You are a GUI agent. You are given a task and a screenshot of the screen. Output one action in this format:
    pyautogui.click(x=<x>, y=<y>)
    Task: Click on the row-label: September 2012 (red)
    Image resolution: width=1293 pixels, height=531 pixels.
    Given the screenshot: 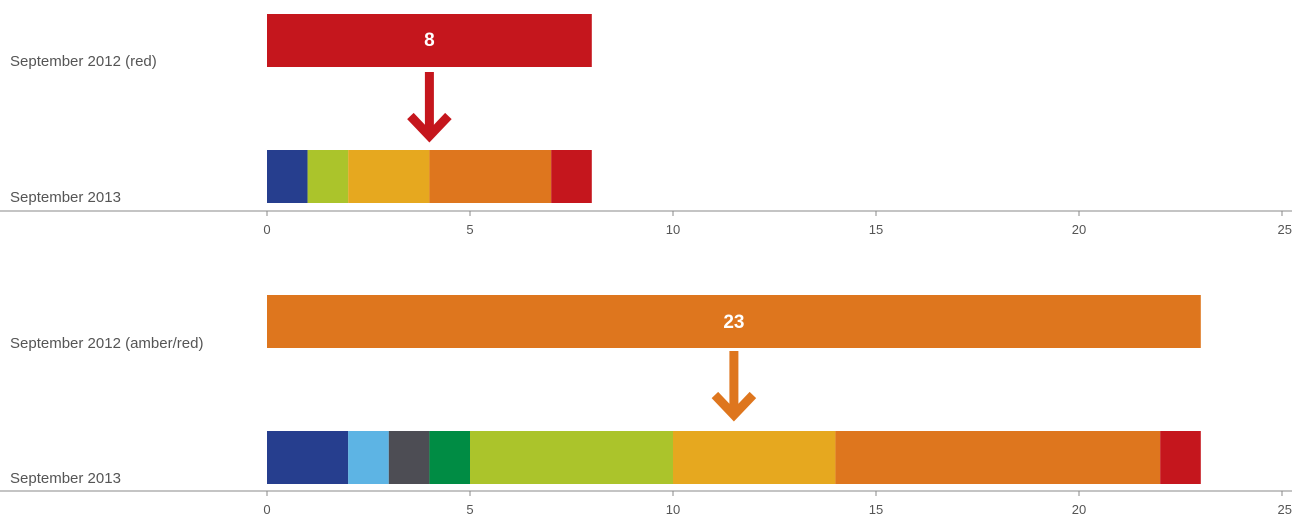 What is the action you would take?
    pyautogui.click(x=83, y=61)
    